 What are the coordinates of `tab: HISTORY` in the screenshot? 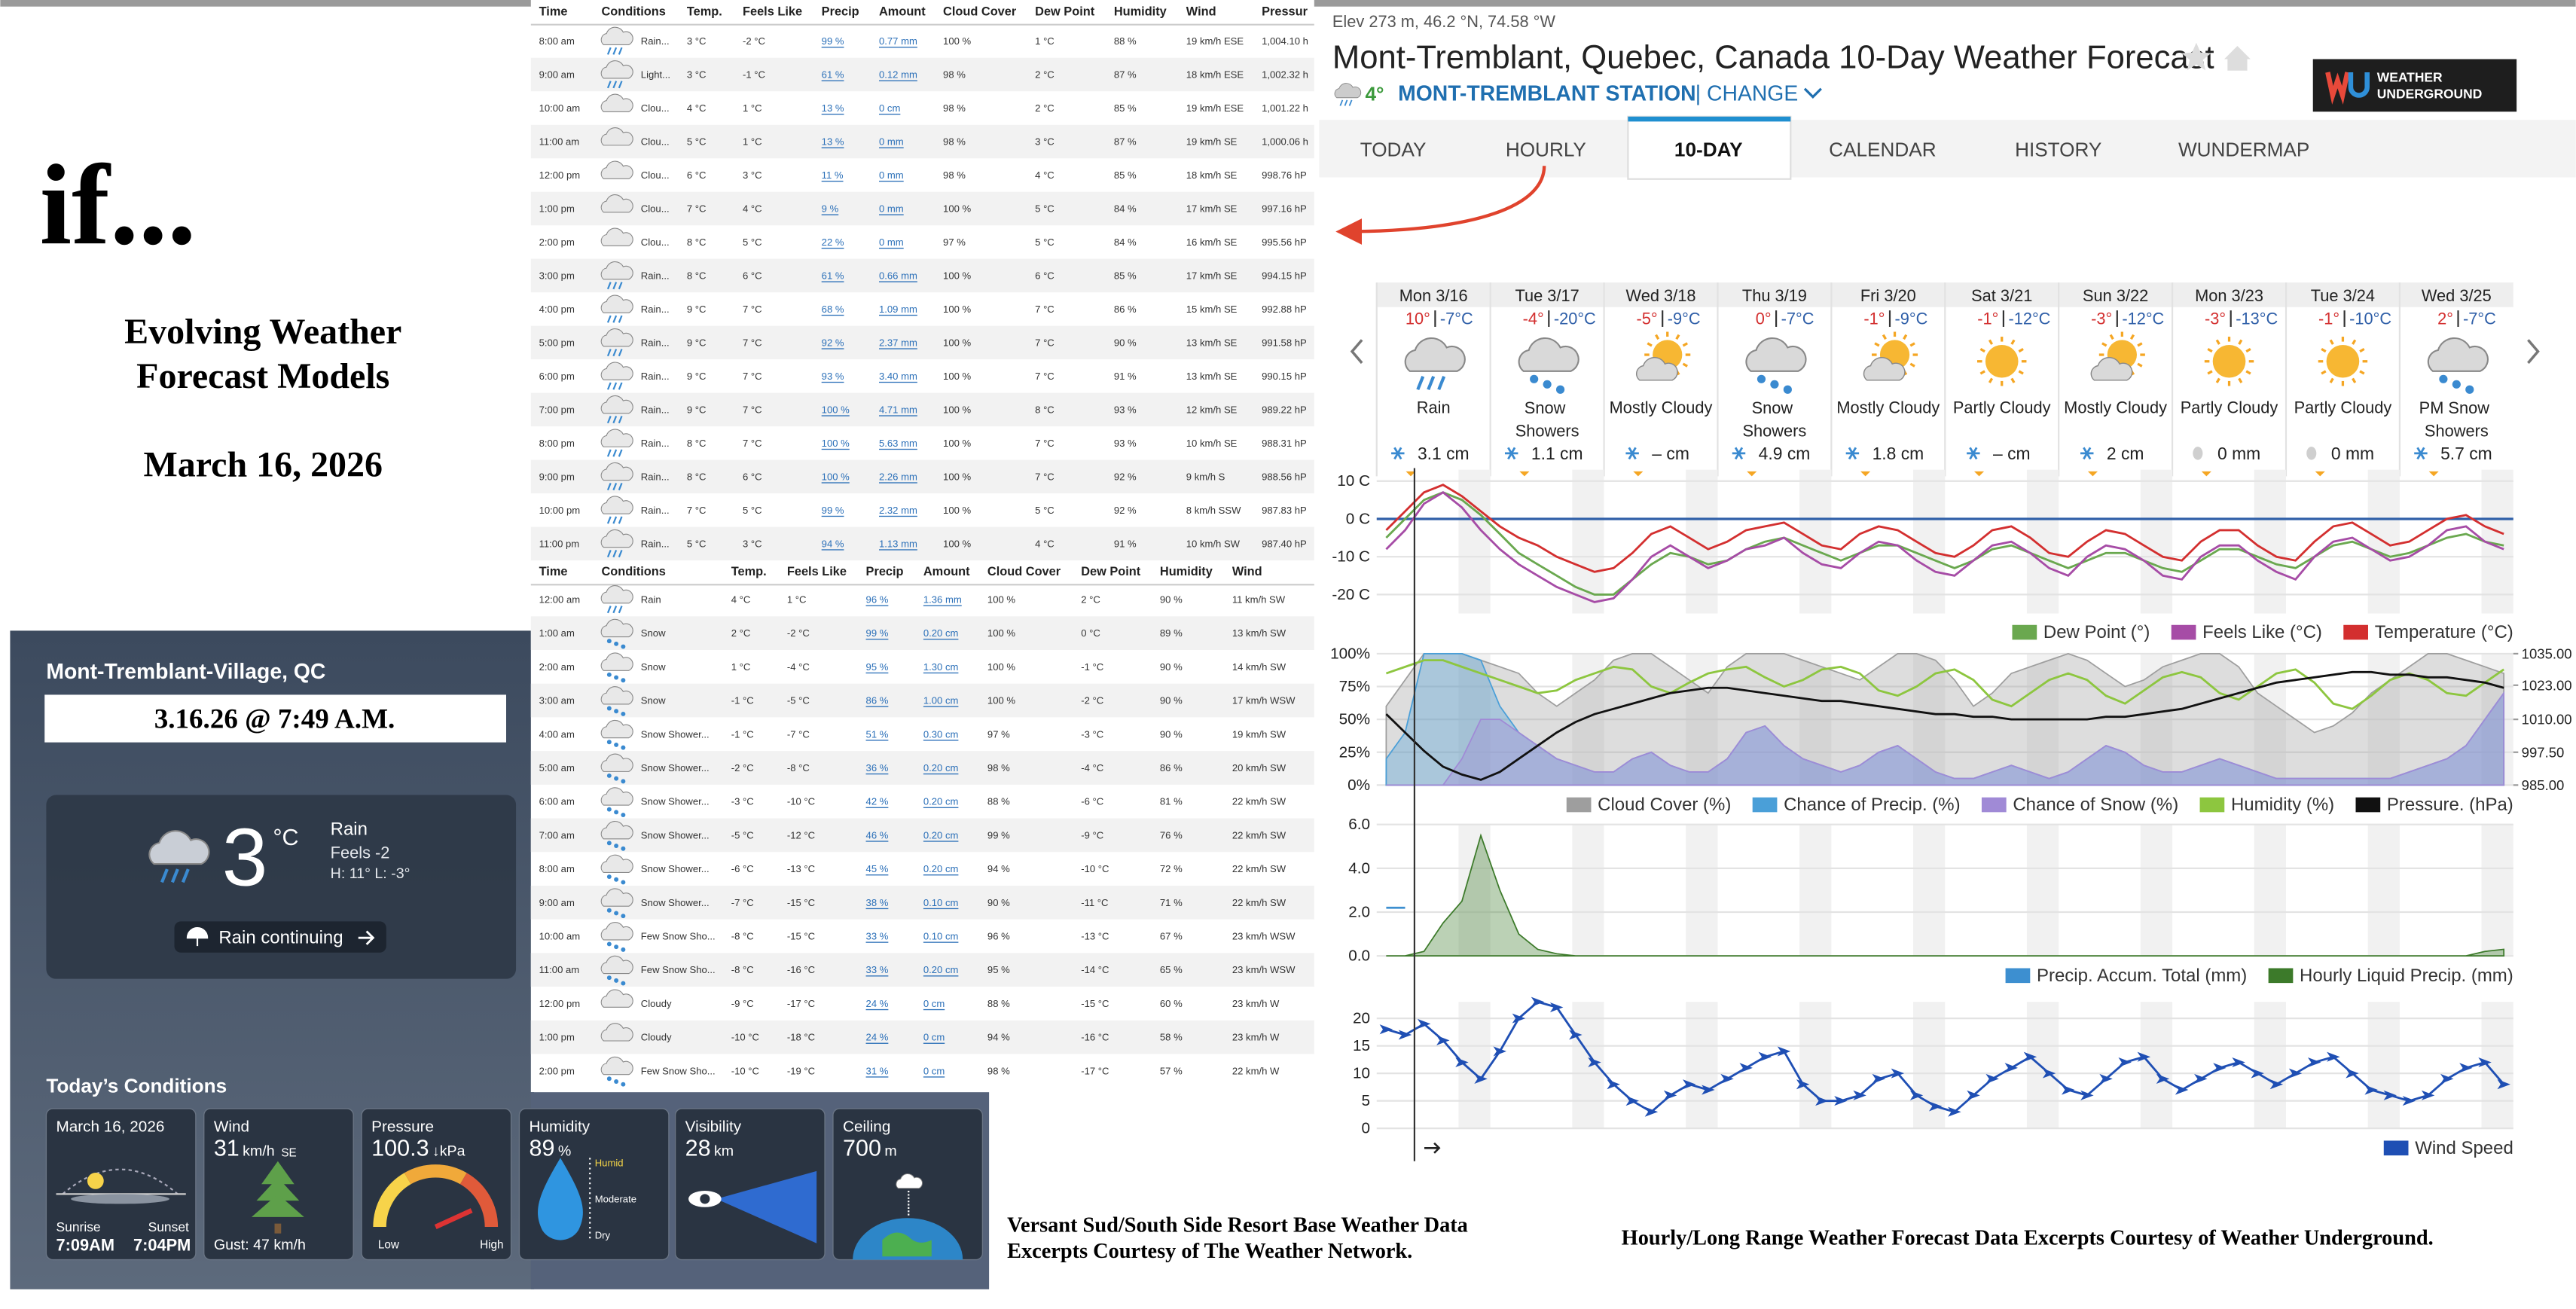 It's located at (2058, 149).